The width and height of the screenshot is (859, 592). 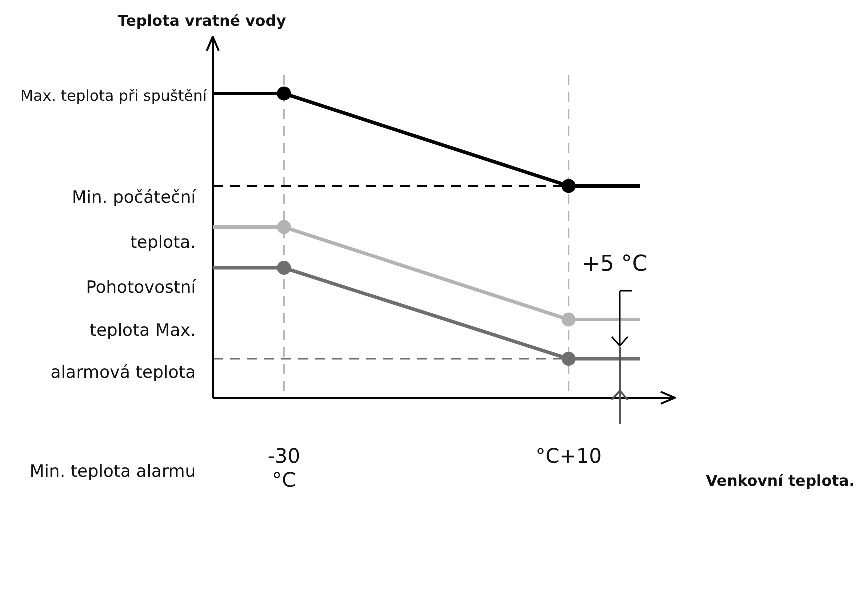 I want to click on text: Pohotovostní, so click(x=141, y=288).